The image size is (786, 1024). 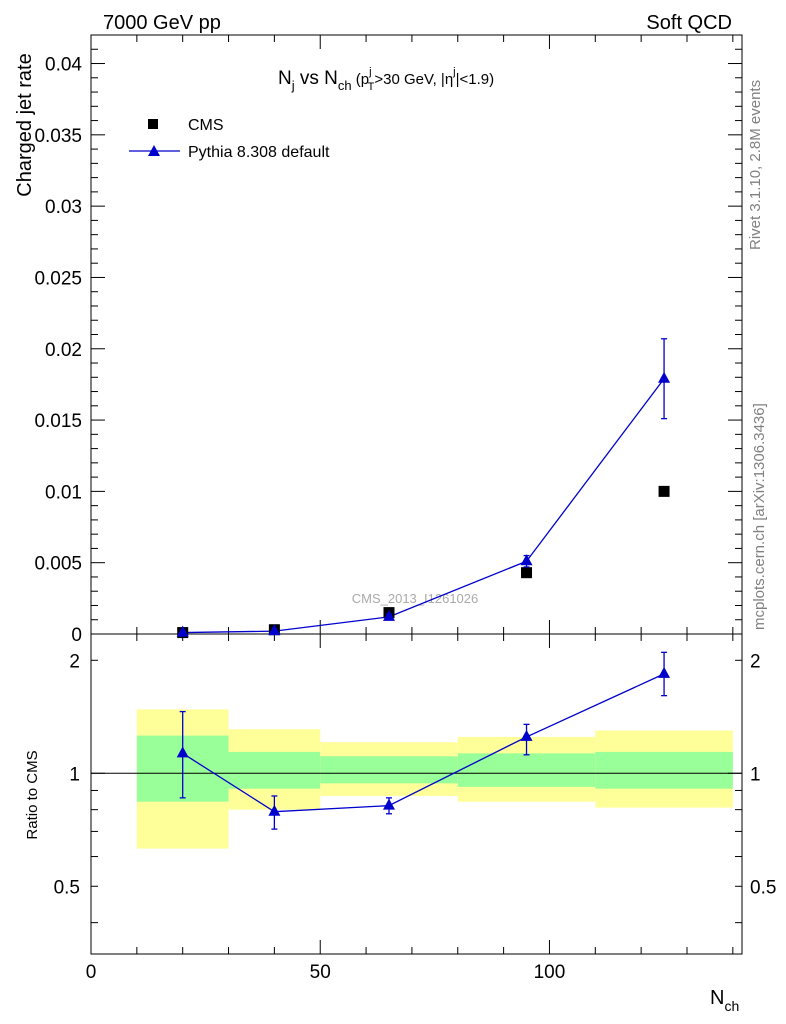 I want to click on legend-pythia-marker, so click(x=154, y=150).